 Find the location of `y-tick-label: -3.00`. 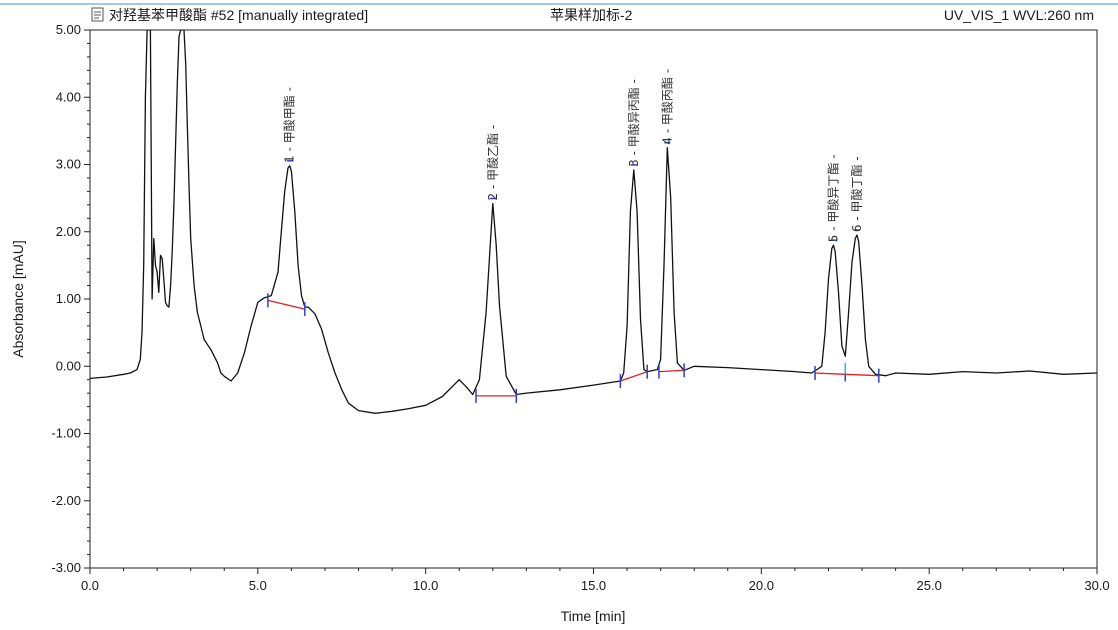

y-tick-label: -3.00 is located at coordinates (66, 567).